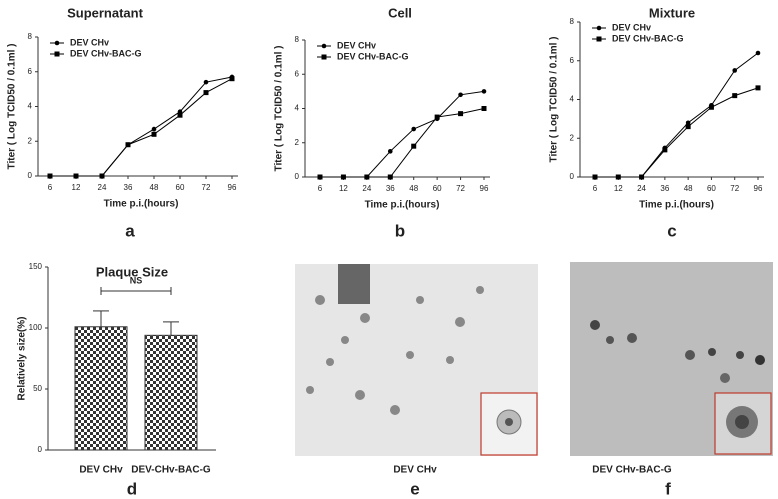  I want to click on micrograph-f, so click(671, 359).